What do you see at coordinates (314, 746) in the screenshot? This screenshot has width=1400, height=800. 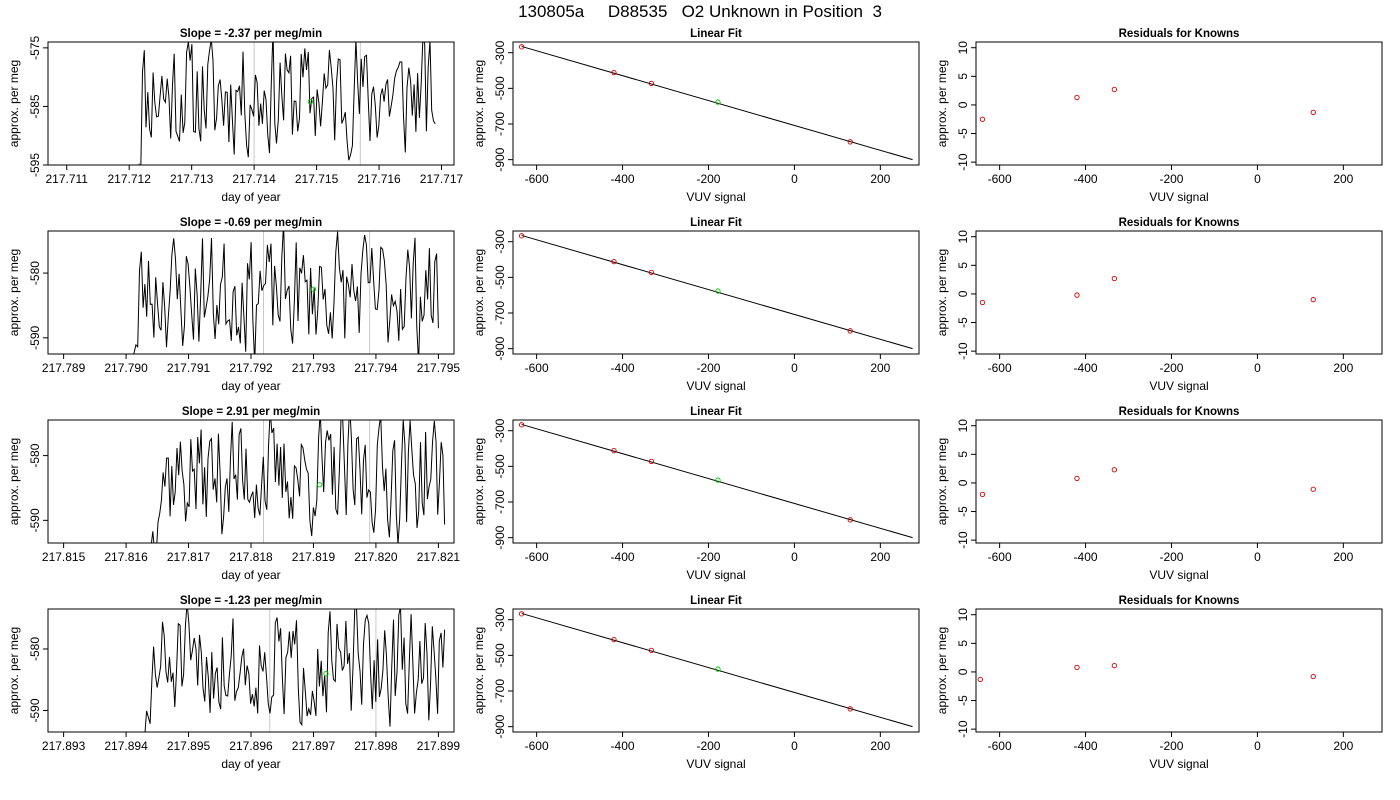 I see `x-tick-label: 217.897` at bounding box center [314, 746].